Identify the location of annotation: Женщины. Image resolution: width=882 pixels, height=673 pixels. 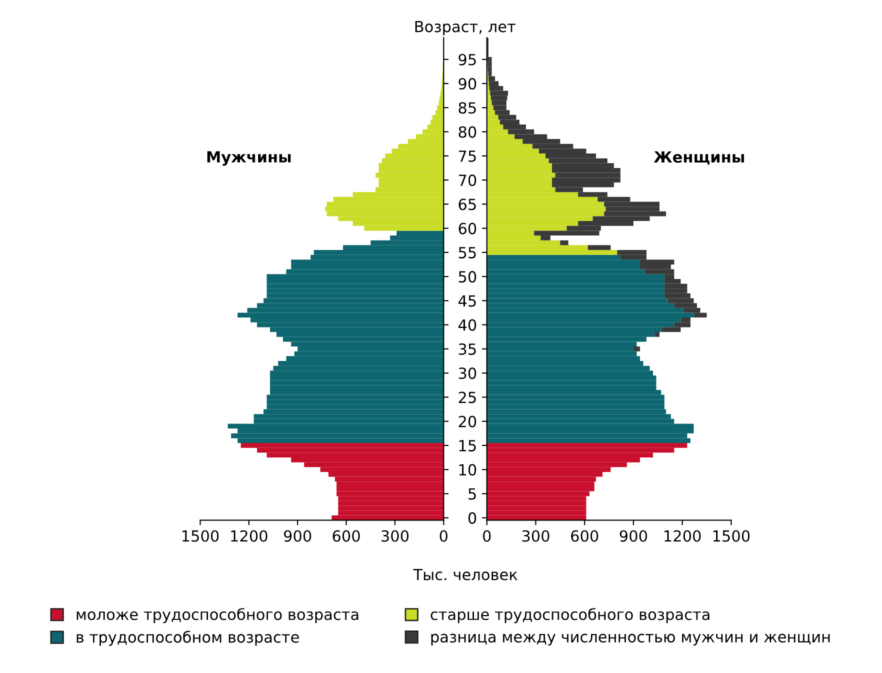
(699, 158).